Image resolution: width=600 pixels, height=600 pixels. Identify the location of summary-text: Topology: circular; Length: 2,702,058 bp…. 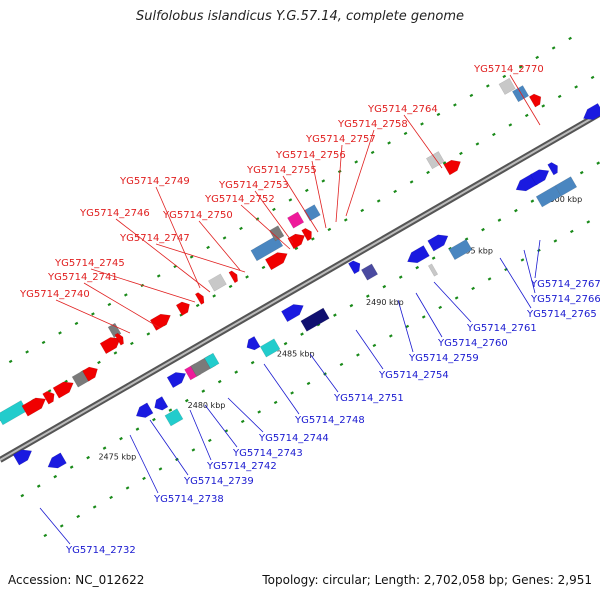
(427, 580).